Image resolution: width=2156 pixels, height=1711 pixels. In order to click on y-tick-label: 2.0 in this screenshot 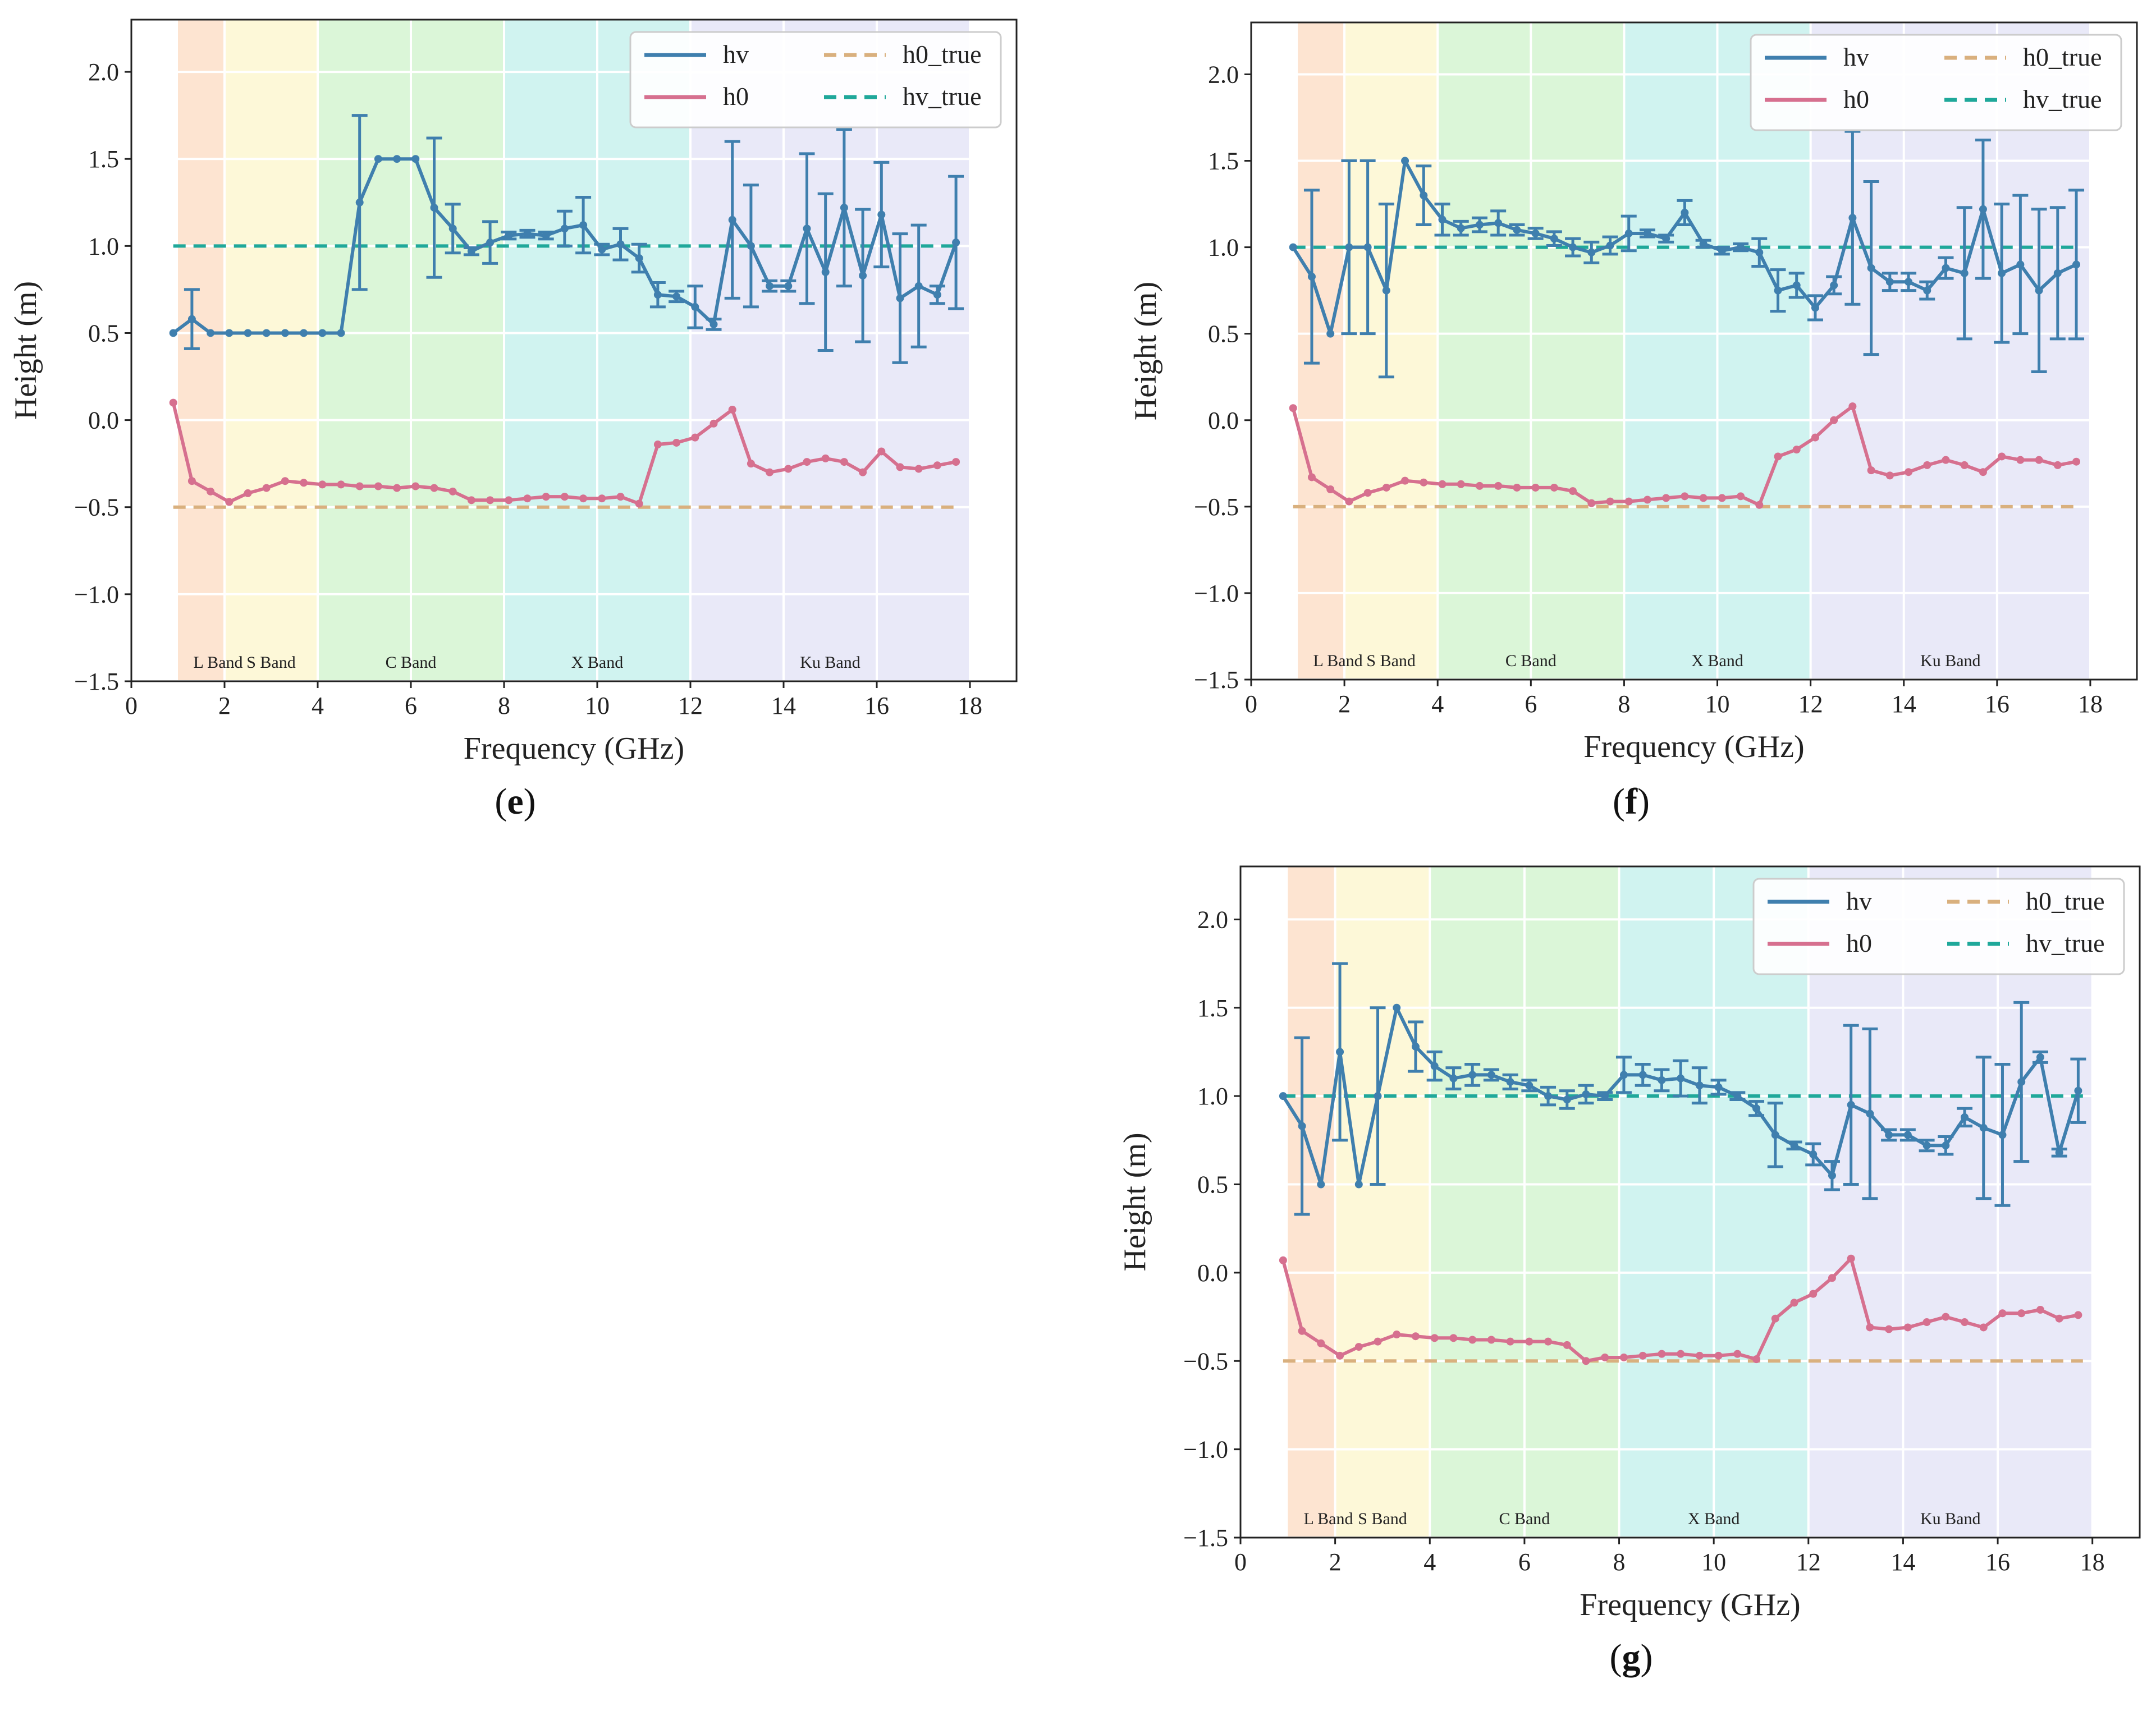, I will do `click(103, 72)`.